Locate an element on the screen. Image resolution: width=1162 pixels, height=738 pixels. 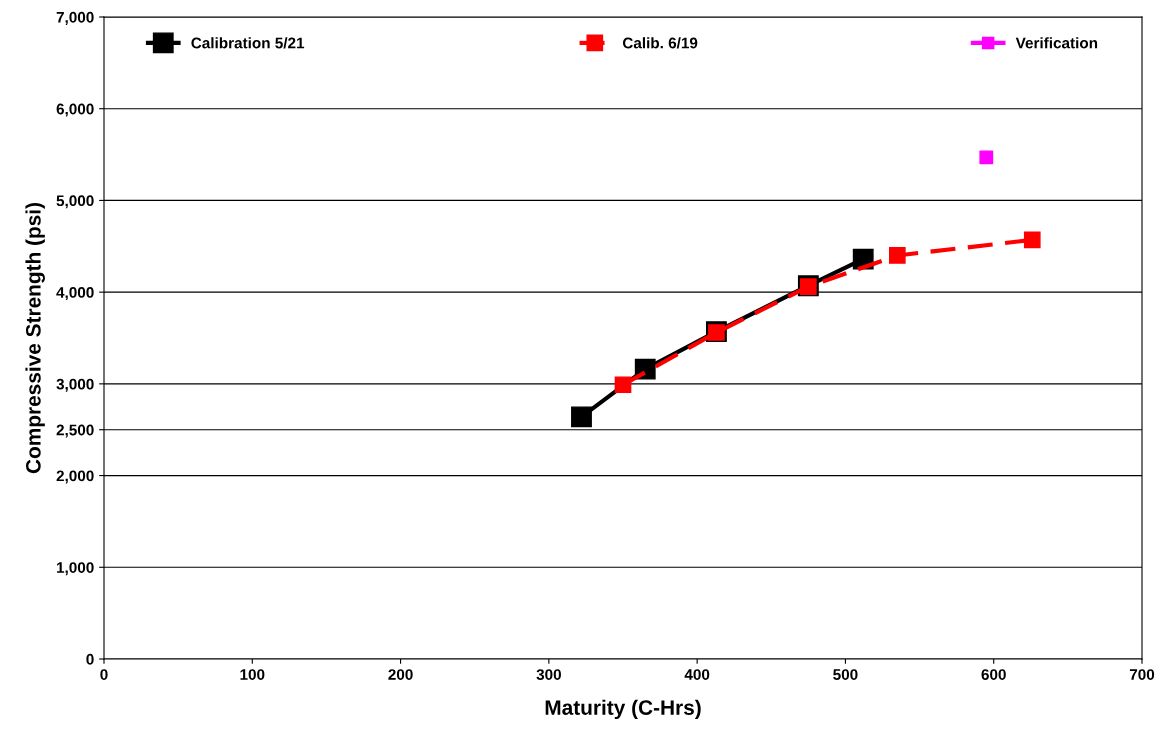
y-tick-label: 2,000 is located at coordinates (75, 477).